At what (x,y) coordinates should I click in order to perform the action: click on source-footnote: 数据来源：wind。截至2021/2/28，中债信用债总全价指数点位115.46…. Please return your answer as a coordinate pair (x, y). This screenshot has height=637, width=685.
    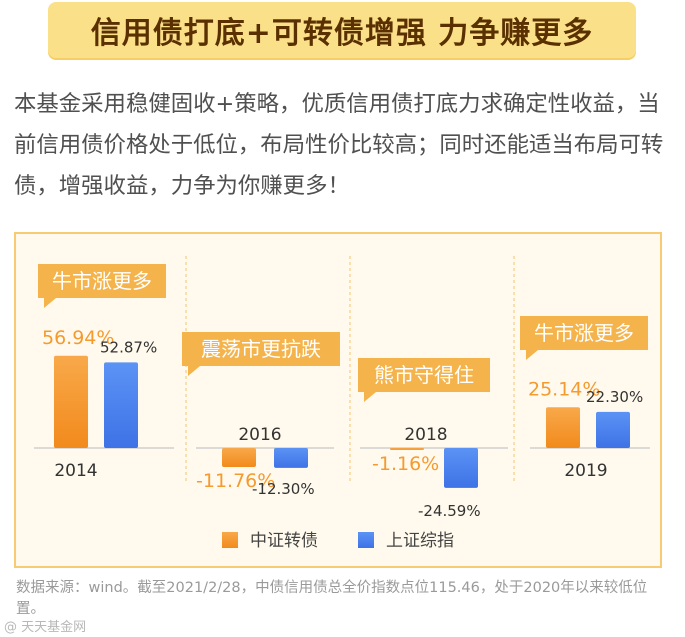
    Looking at the image, I should click on (332, 598).